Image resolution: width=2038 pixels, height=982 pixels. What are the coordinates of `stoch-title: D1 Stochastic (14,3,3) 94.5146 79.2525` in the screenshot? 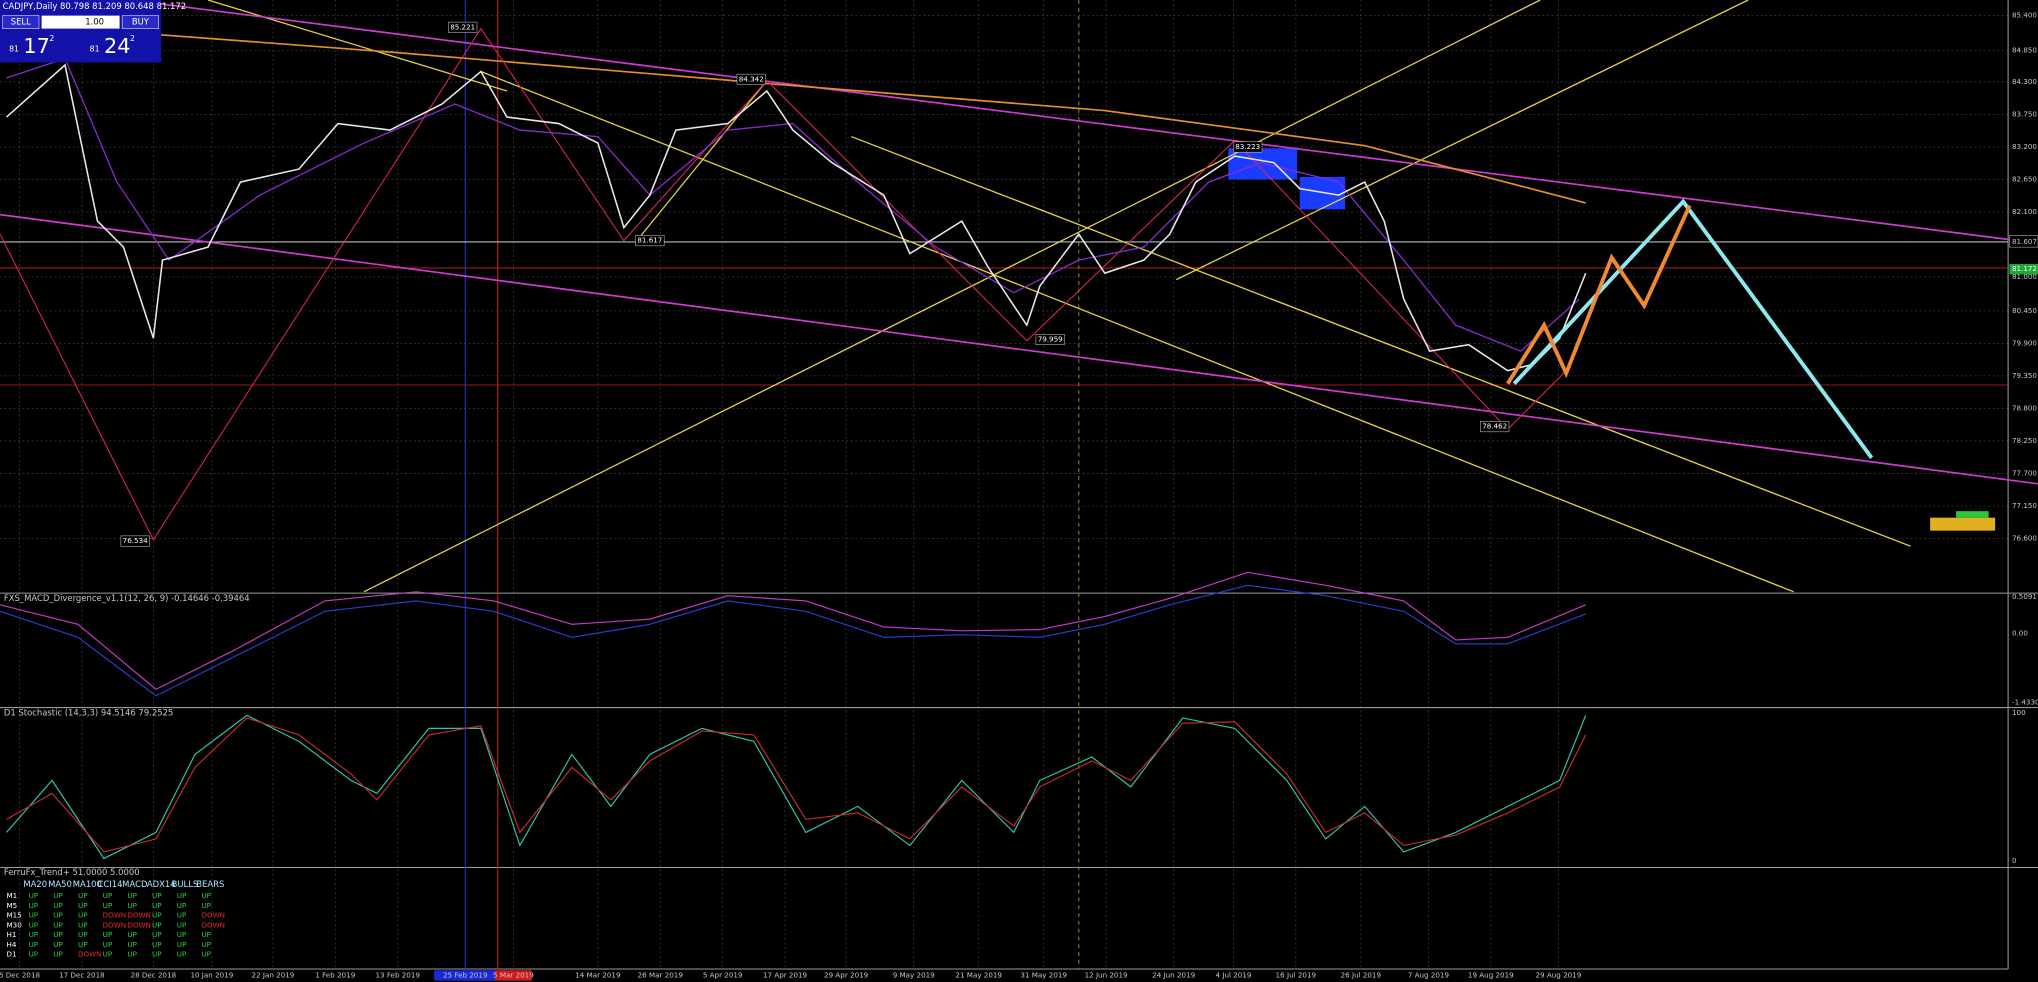 It's located at (88, 712).